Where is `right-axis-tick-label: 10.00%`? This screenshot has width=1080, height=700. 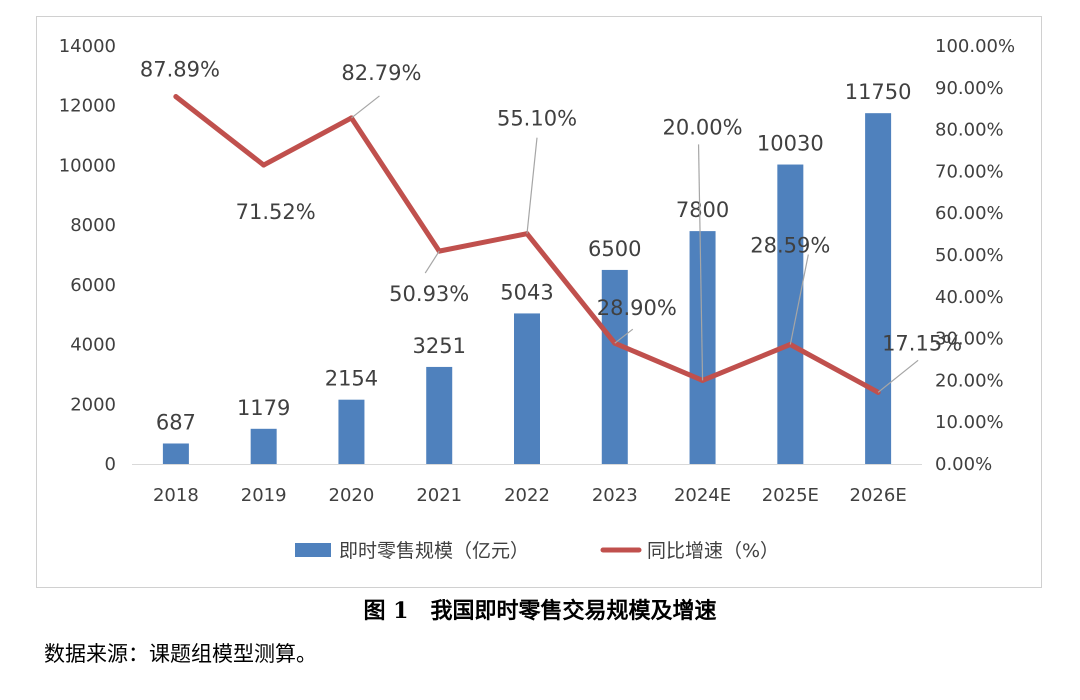 right-axis-tick-label: 10.00% is located at coordinates (969, 422).